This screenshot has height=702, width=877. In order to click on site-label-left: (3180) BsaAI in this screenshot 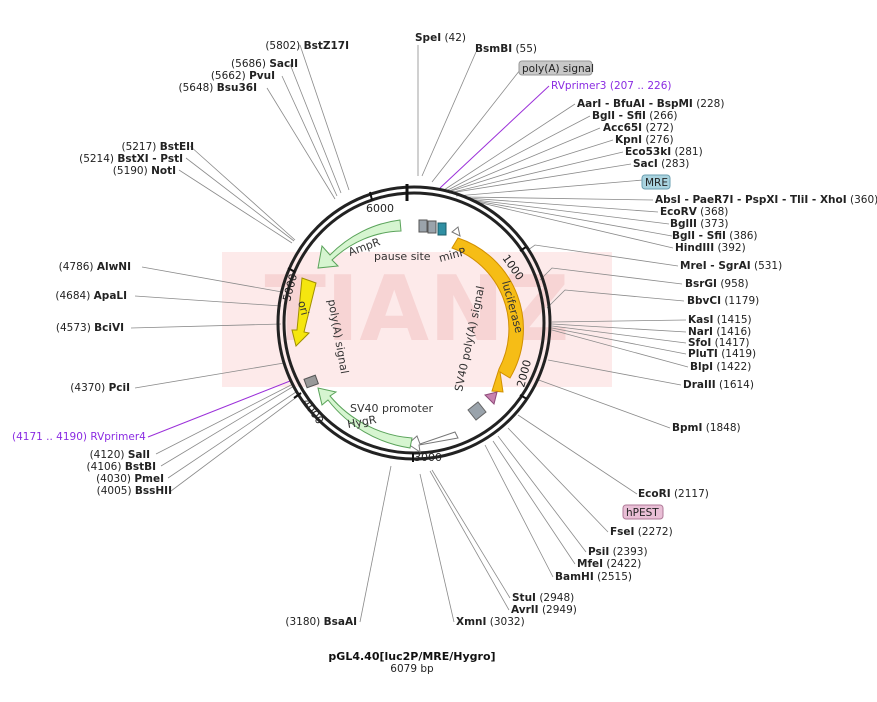, I will do `click(321, 622)`.